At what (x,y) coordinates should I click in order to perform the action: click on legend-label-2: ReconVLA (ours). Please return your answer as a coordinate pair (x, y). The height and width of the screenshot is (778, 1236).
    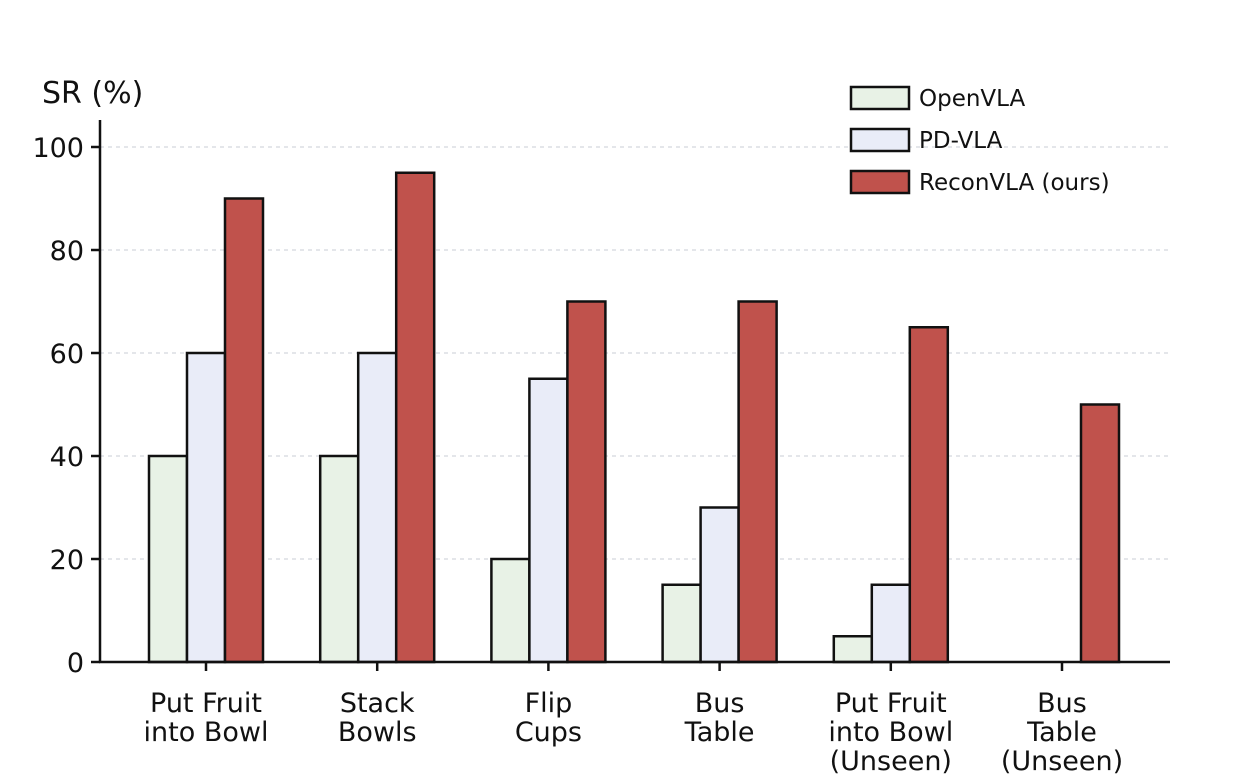
    Looking at the image, I should click on (1014, 183).